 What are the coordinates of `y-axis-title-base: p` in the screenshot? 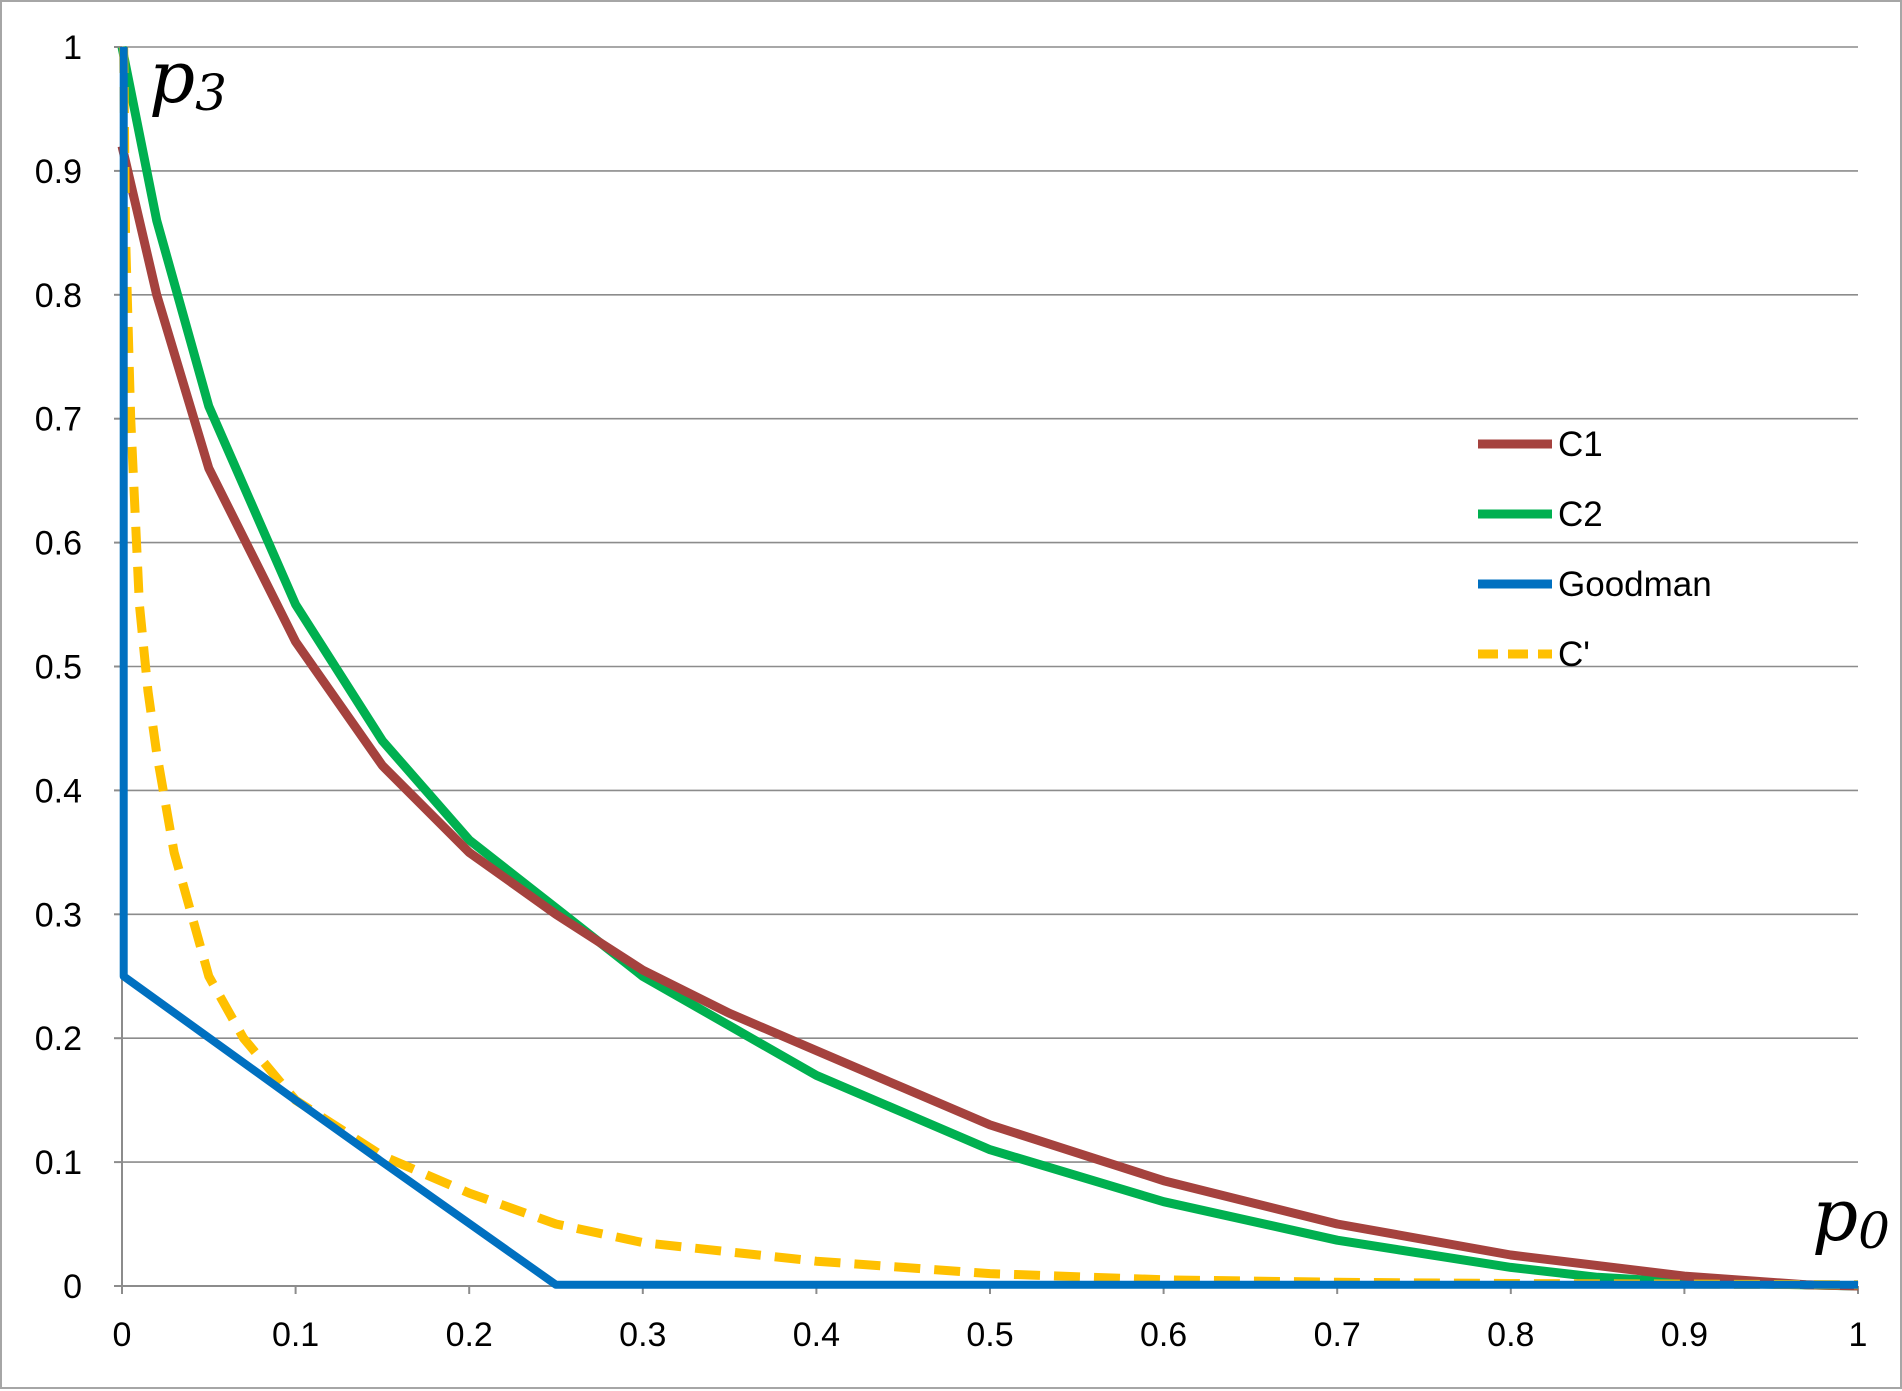 It's located at (172, 77).